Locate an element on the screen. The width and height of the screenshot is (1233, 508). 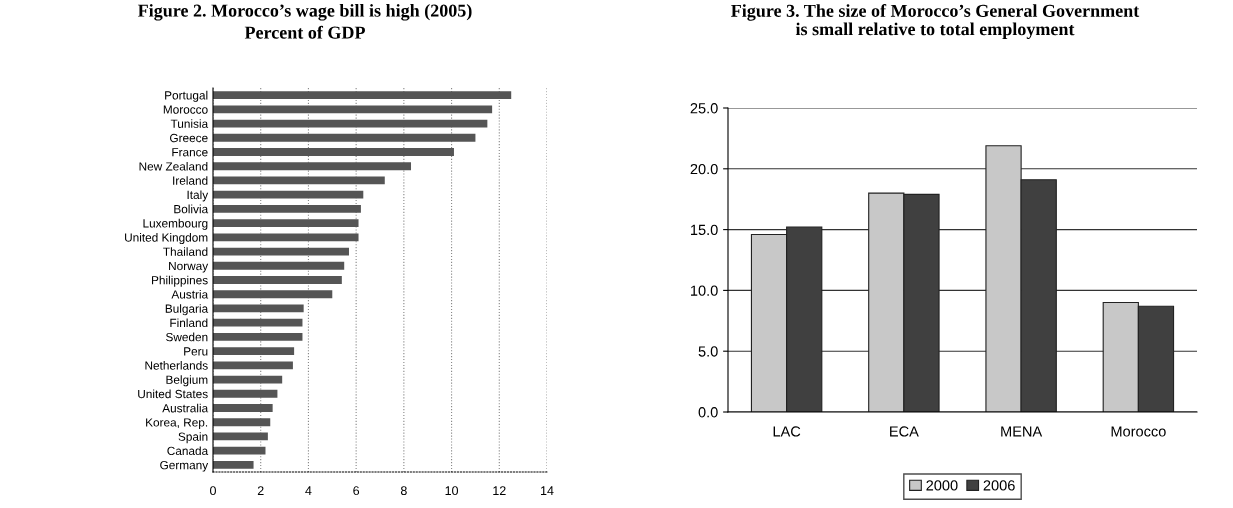
y-tick-label: Spain is located at coordinates (193, 438).